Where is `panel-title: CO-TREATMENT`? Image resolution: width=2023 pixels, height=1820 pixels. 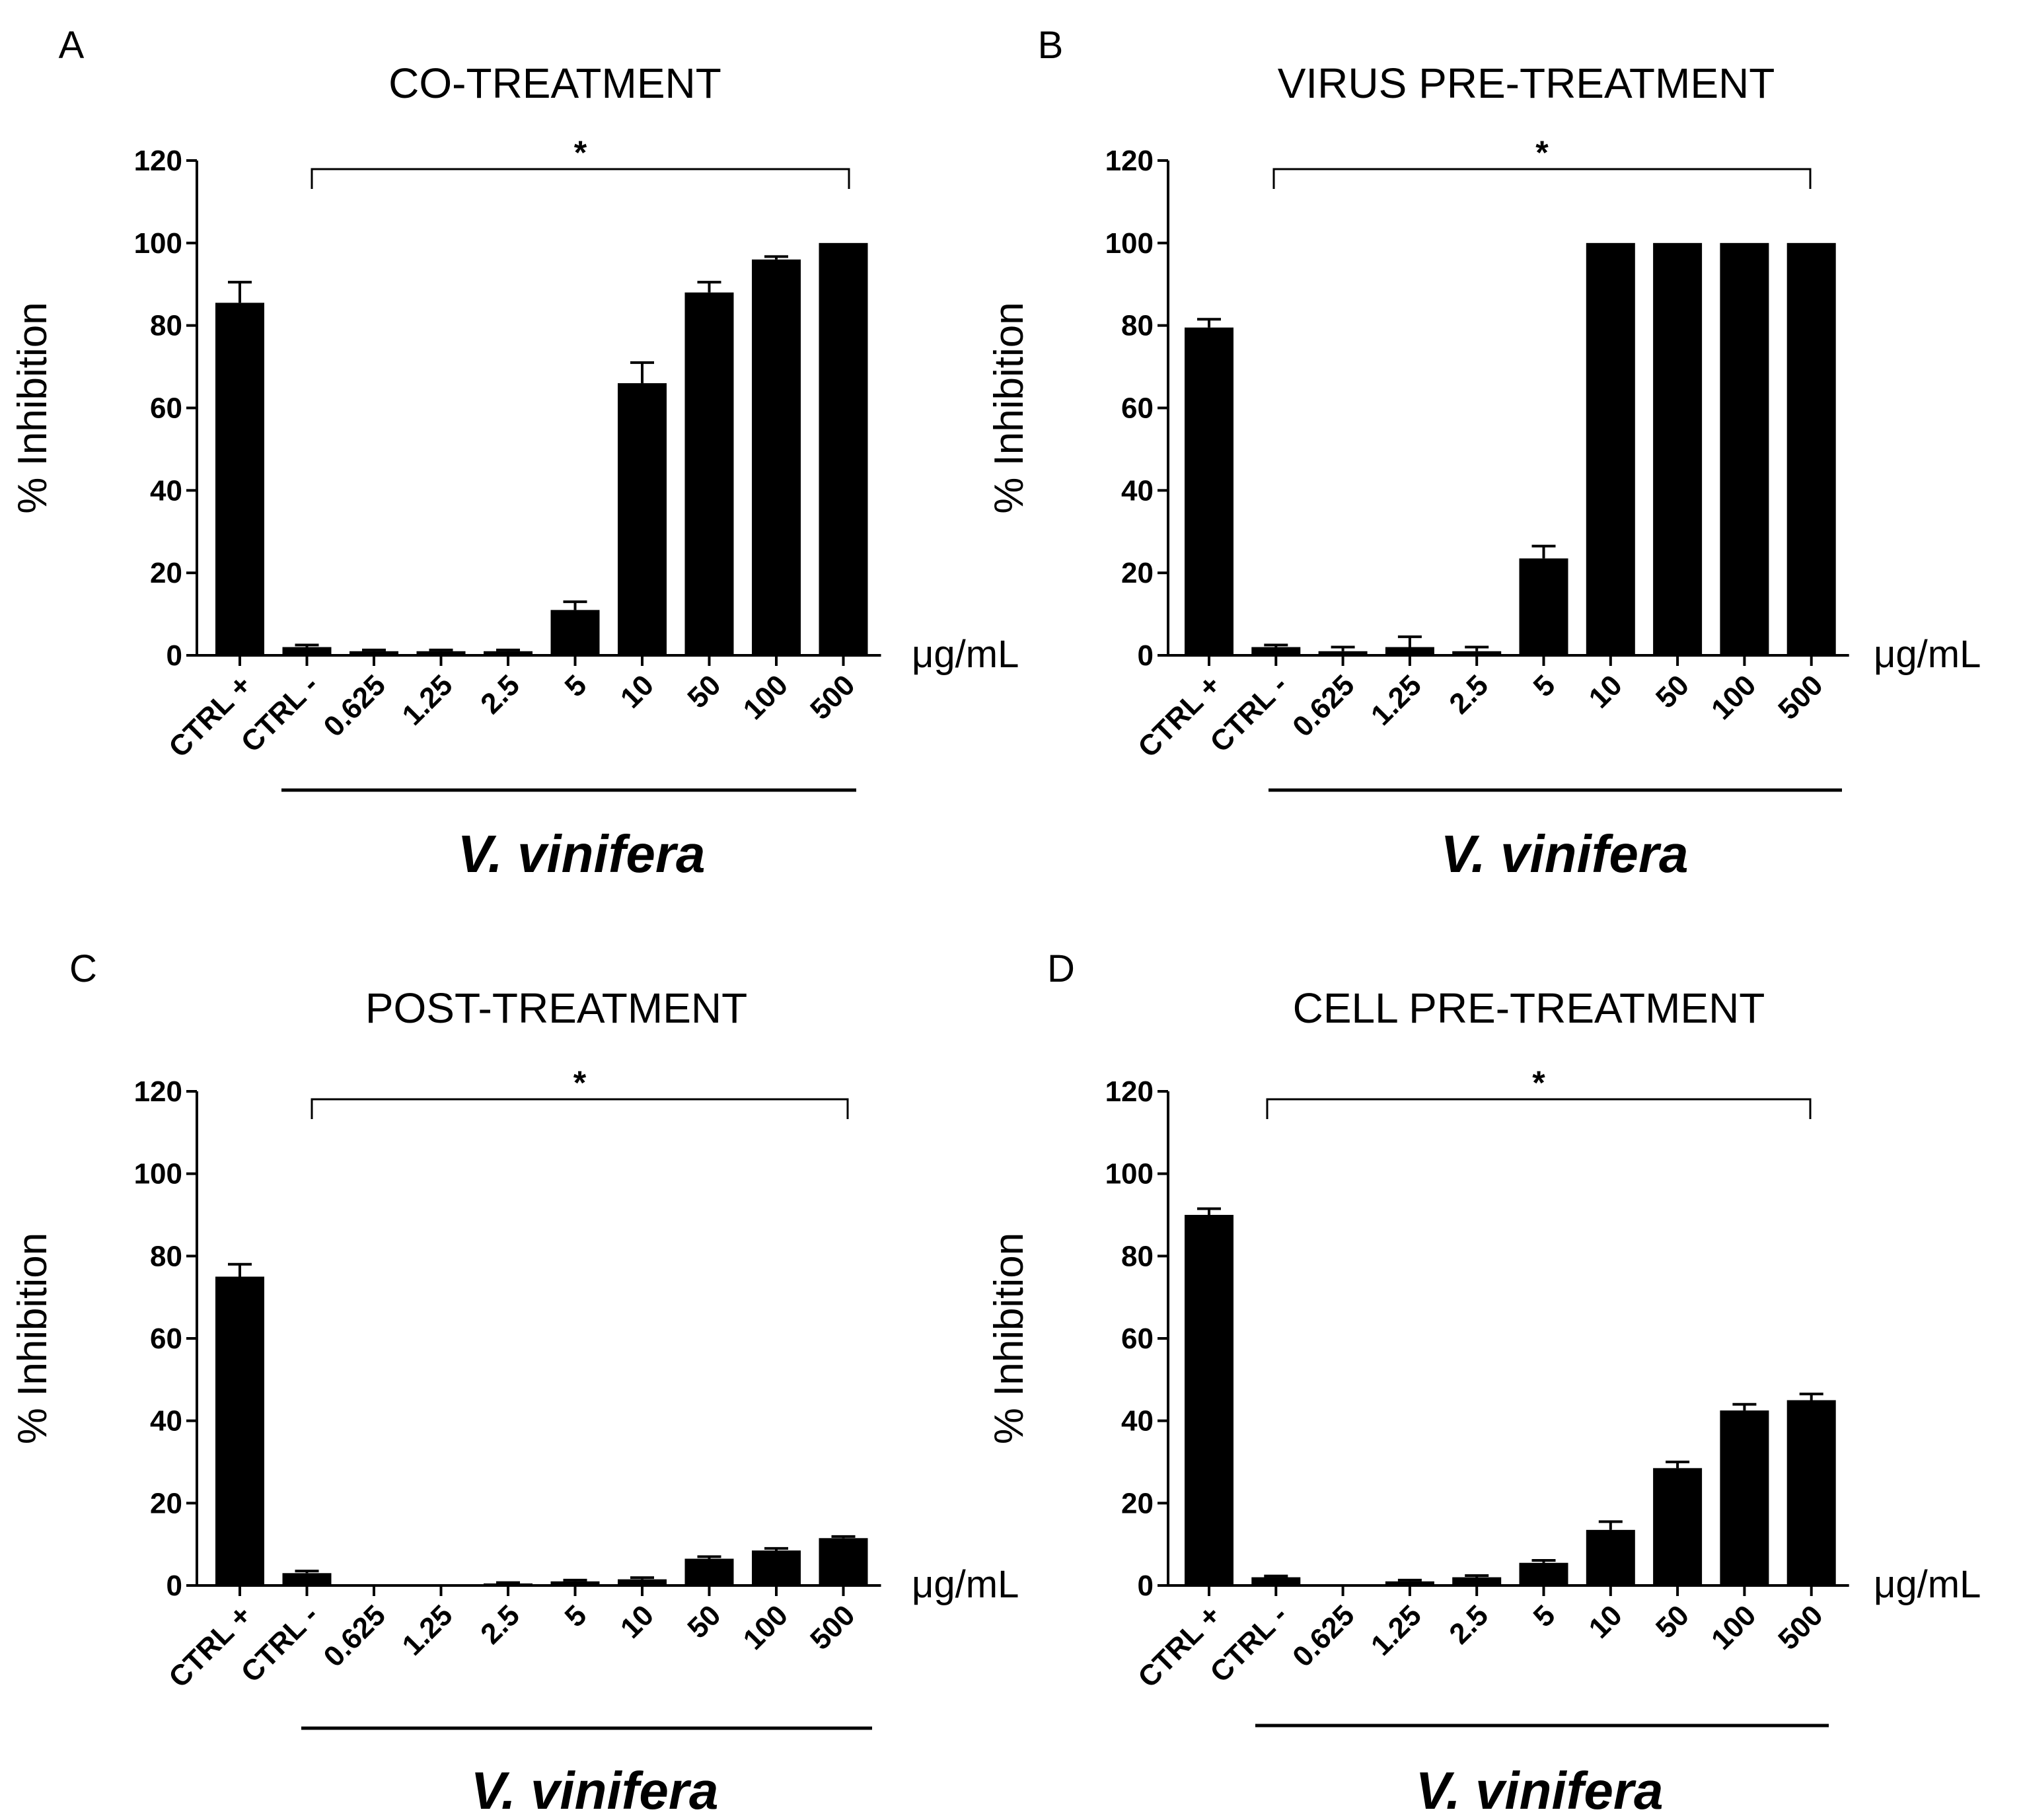 panel-title: CO-TREATMENT is located at coordinates (554, 83).